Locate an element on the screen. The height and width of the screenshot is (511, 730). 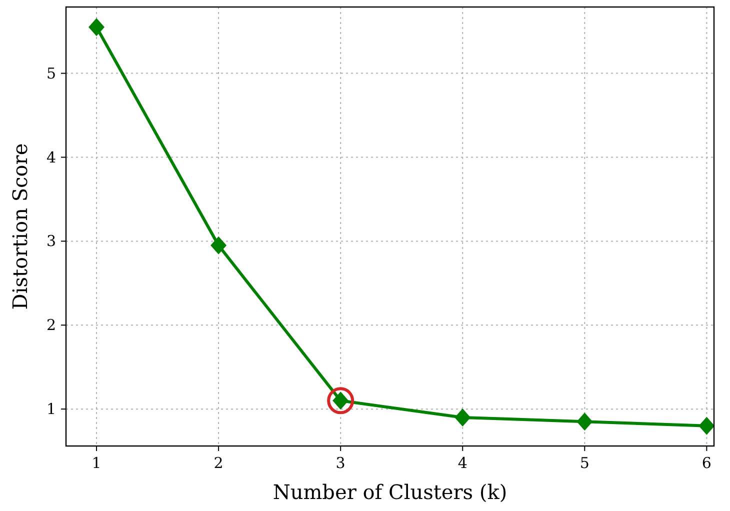
y-tick-label: 2 is located at coordinates (51, 325).